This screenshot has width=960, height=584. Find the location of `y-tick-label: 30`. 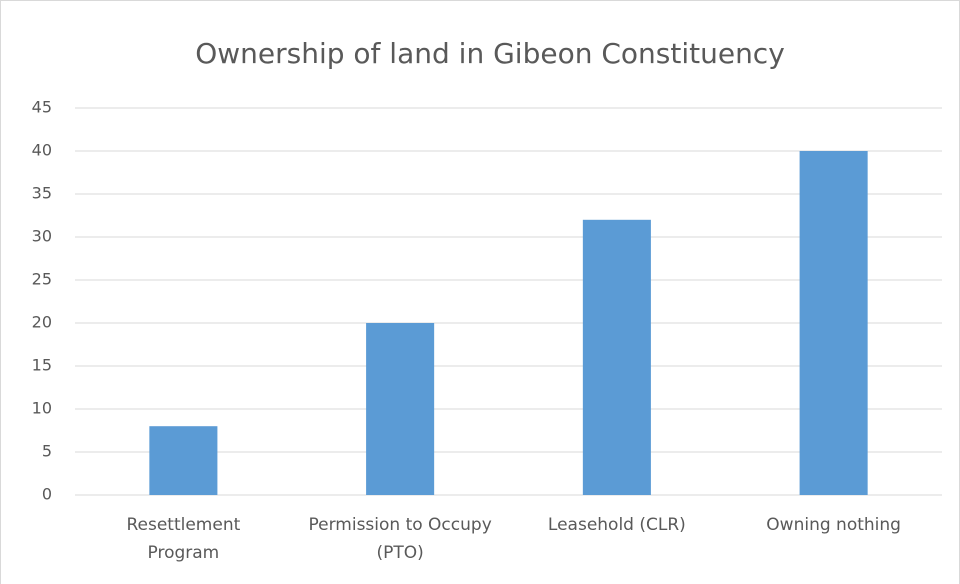

y-tick-label: 30 is located at coordinates (42, 236).